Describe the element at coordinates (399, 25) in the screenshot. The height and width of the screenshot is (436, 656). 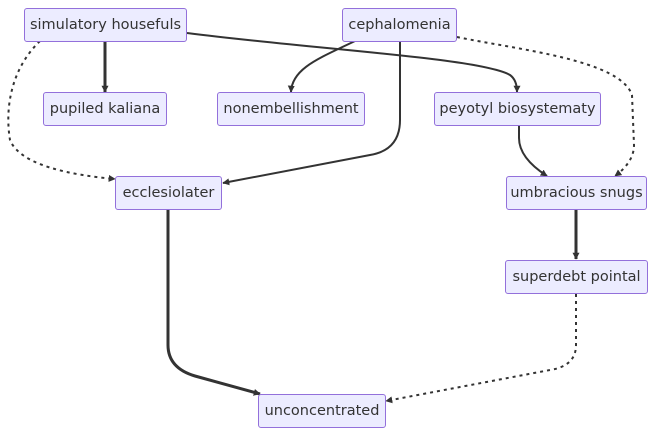
I see `node-cephalomenia: cephalomenia` at that location.